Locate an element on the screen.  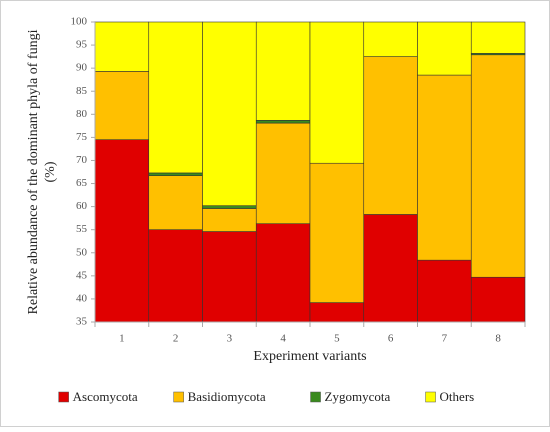
y-tick-label: 70 is located at coordinates (82, 160).